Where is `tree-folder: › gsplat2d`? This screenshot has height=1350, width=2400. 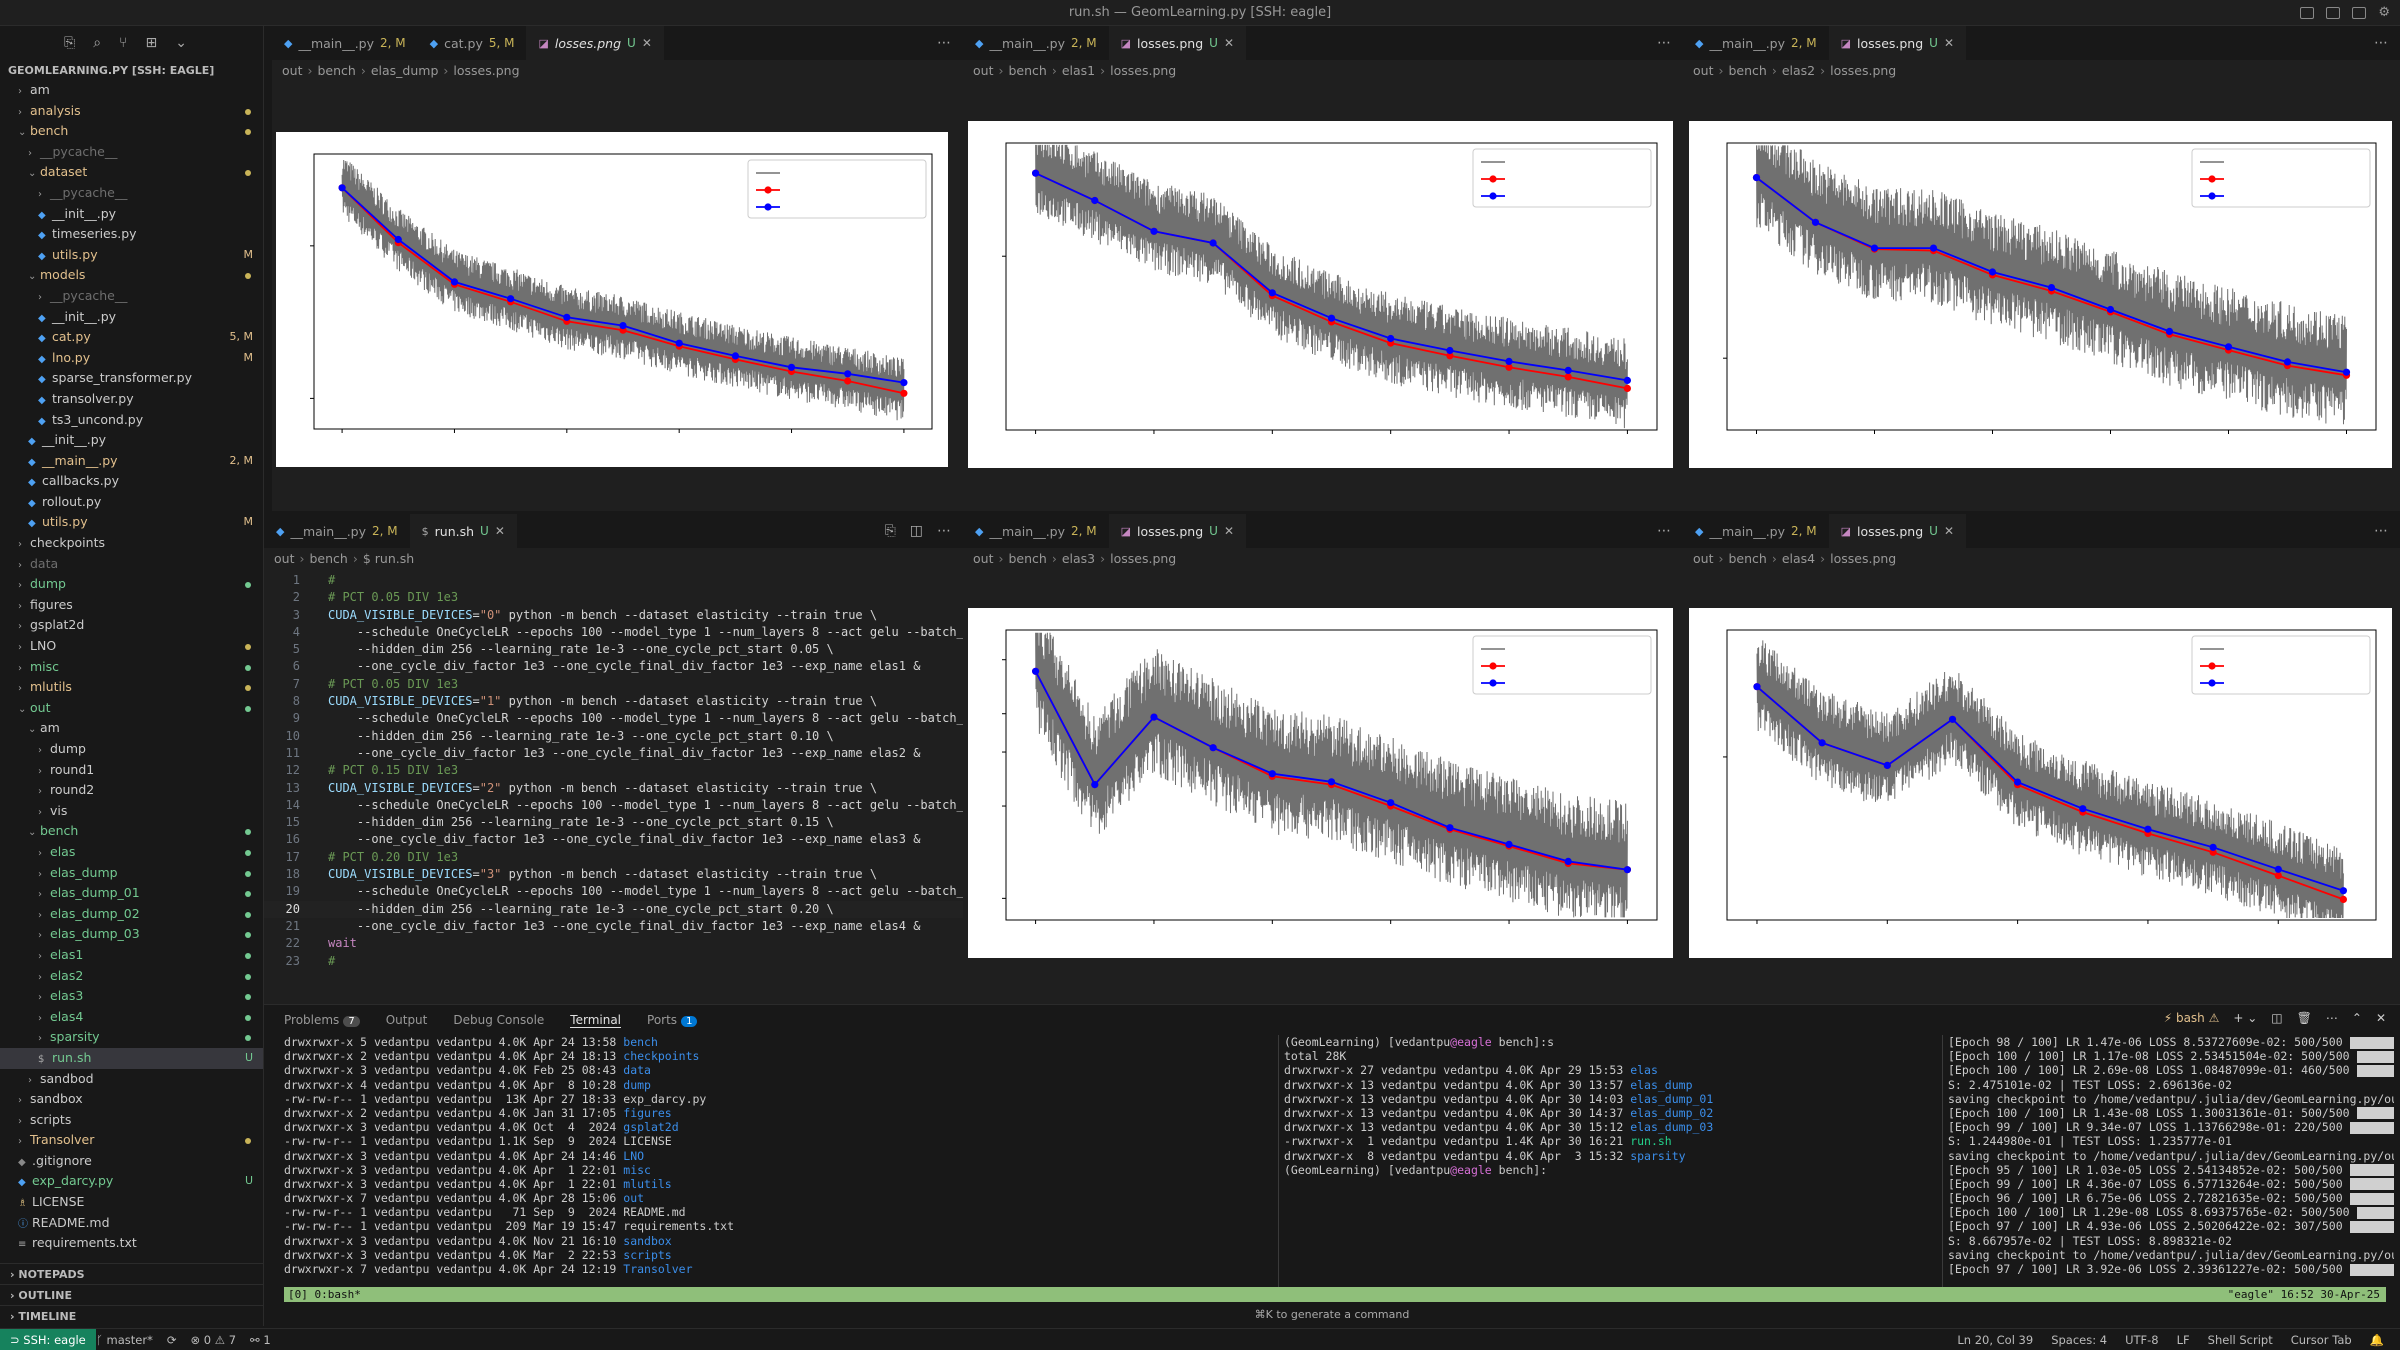
tree-folder: › gsplat2d is located at coordinates (131, 625).